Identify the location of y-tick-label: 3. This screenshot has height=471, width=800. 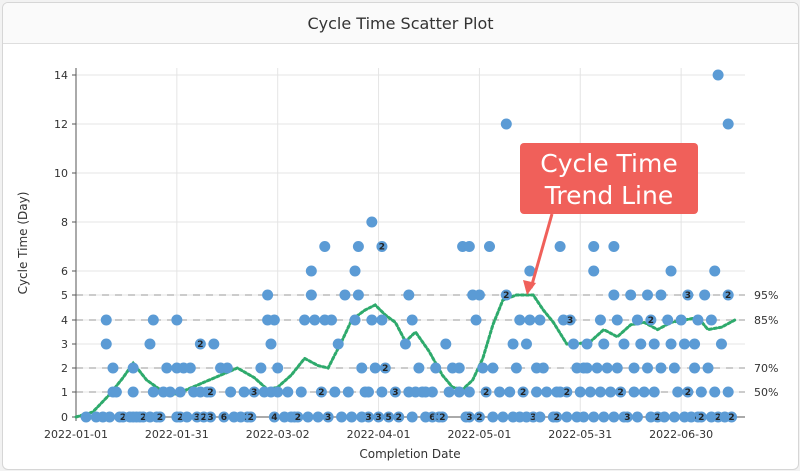
(64, 344).